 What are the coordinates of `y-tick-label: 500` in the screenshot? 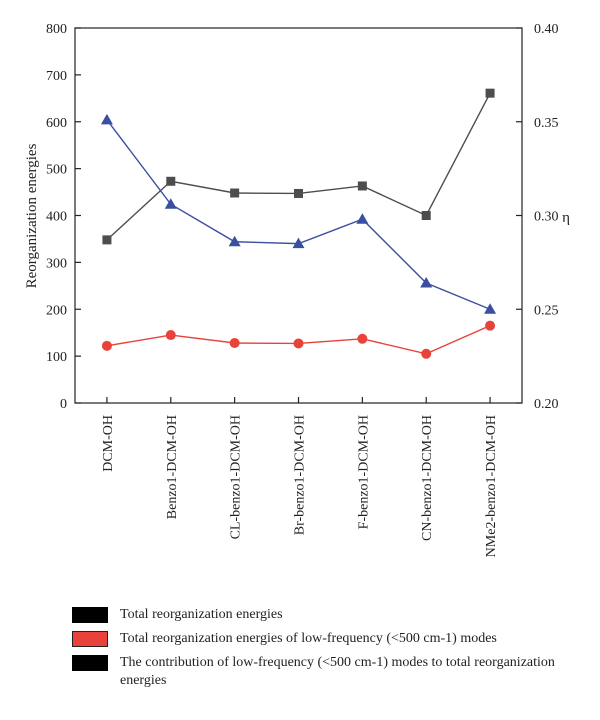 It's located at (56, 170).